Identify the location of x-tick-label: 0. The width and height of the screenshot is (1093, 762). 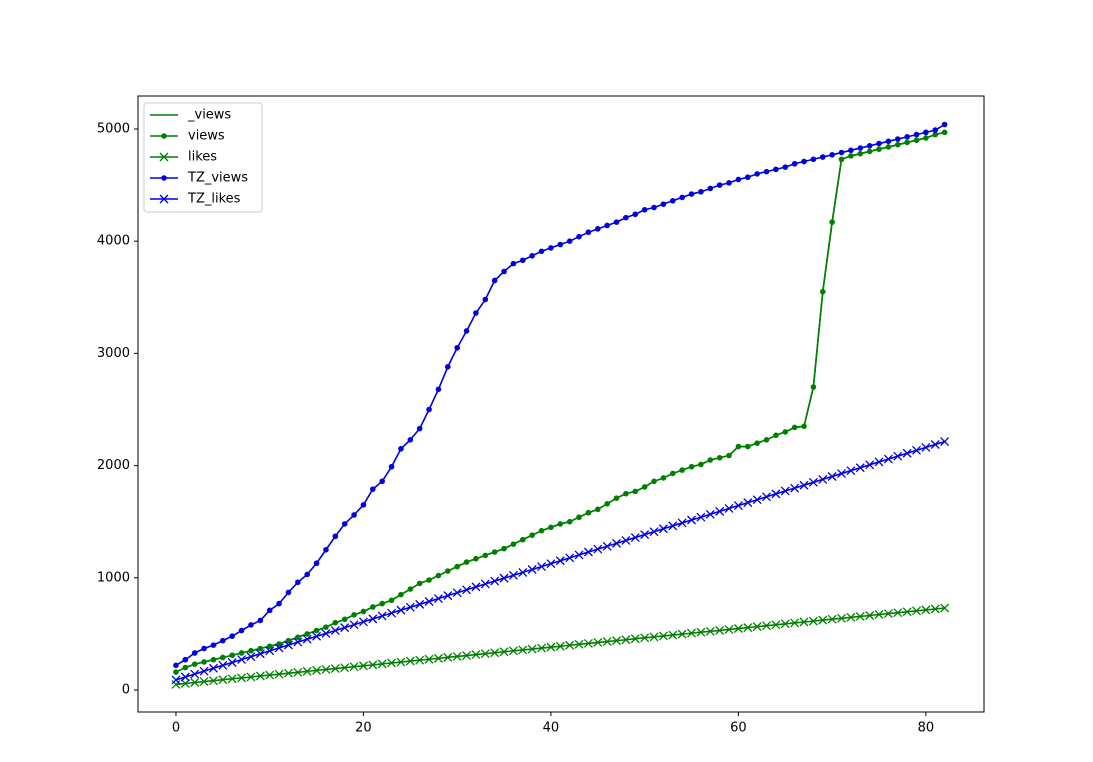
(176, 728).